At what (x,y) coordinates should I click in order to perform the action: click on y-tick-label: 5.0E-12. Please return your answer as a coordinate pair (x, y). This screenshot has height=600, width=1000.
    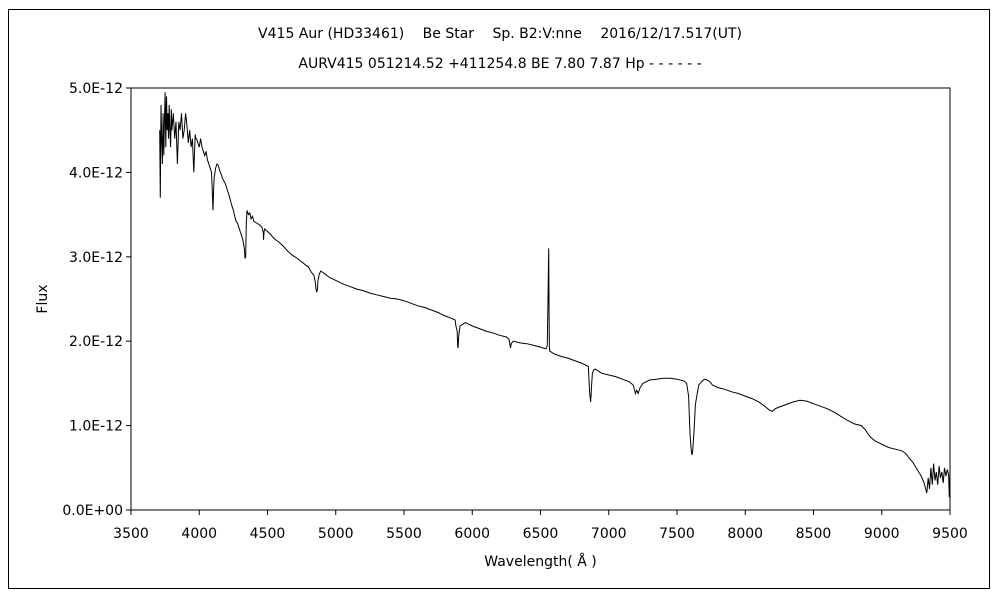
    Looking at the image, I should click on (96, 89).